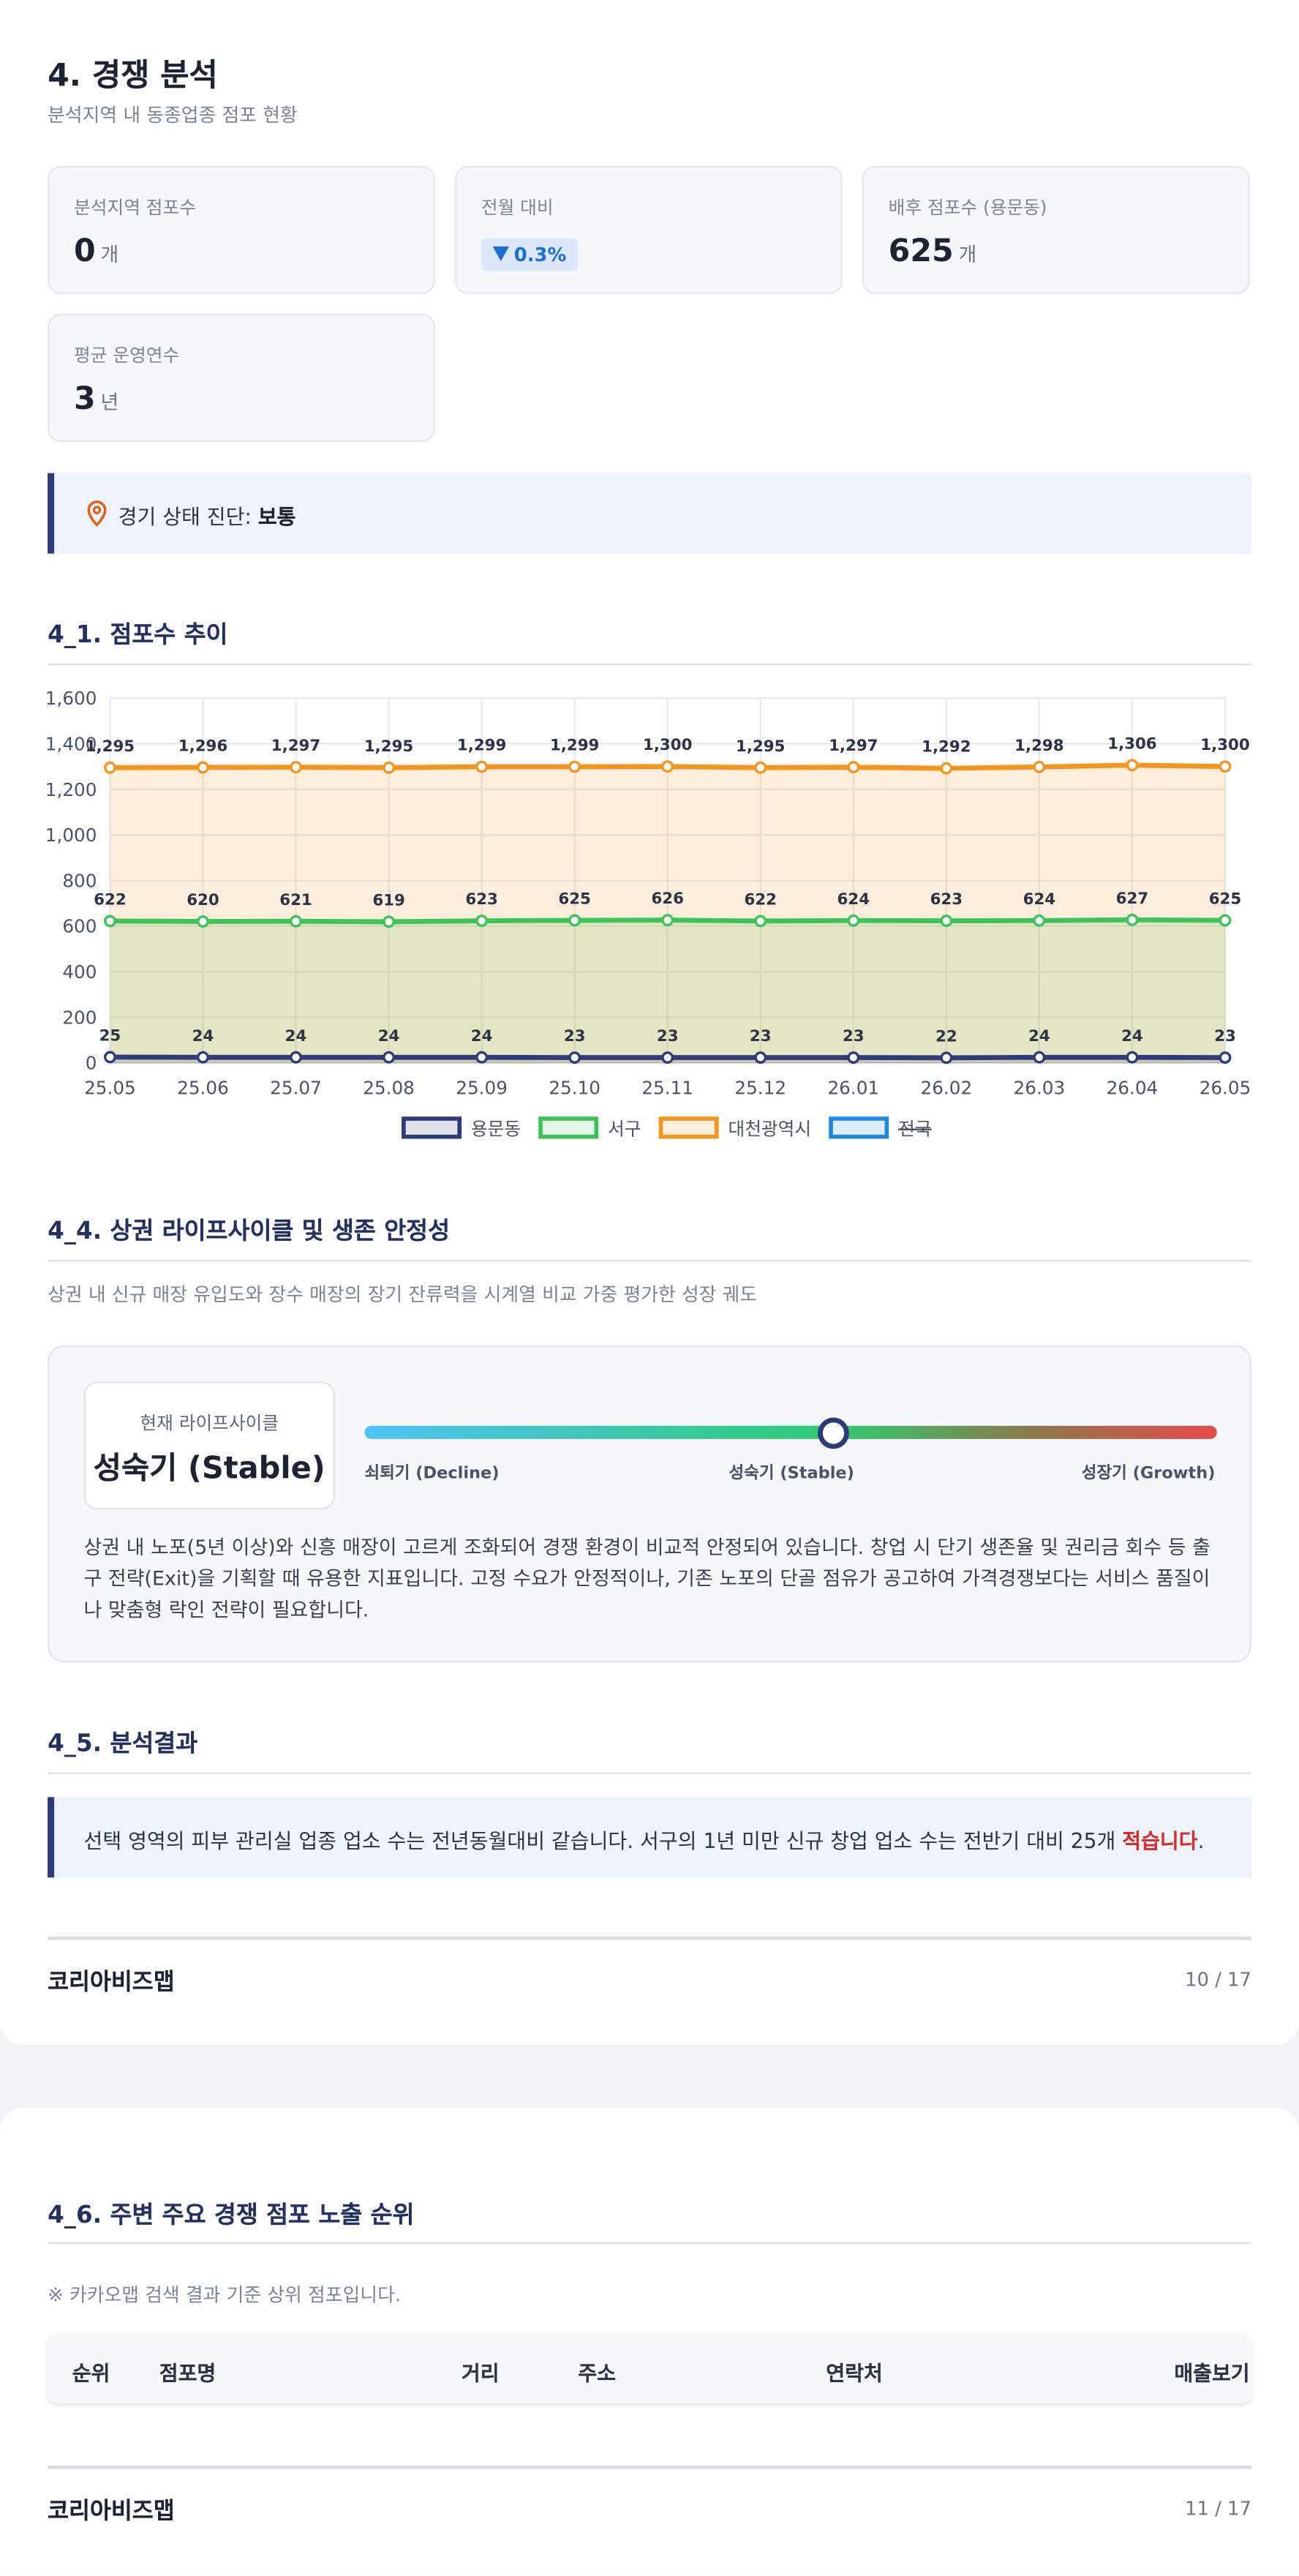 The height and width of the screenshot is (2576, 1299). I want to click on page-number: 10 / 17, so click(1218, 1979).